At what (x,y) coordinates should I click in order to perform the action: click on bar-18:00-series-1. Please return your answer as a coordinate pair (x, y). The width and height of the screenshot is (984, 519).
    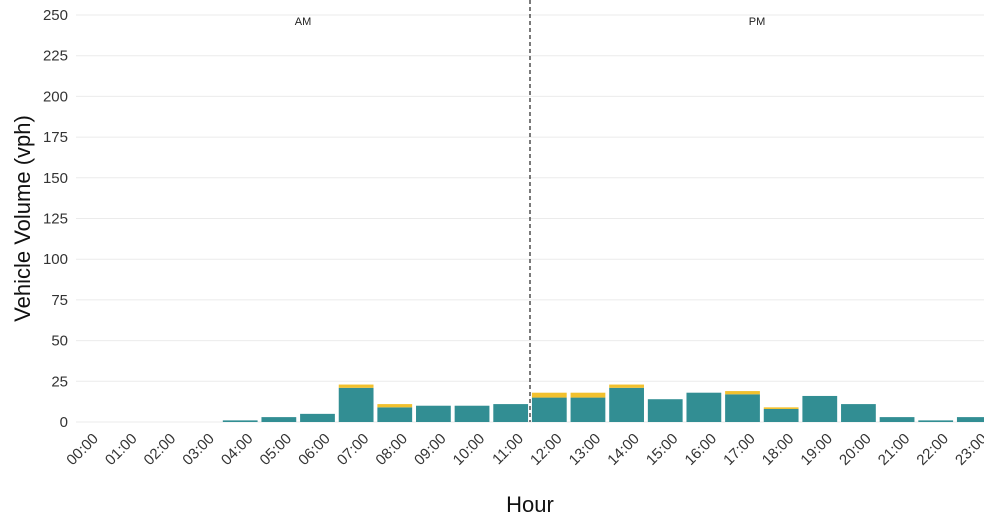
    Looking at the image, I should click on (781, 415).